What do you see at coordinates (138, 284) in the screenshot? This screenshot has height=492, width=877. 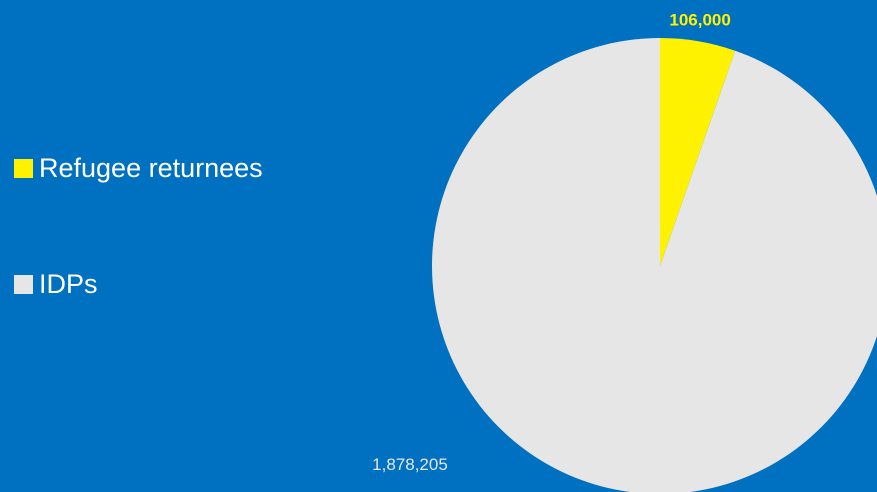 I see `legend-item-idps: IDPs` at bounding box center [138, 284].